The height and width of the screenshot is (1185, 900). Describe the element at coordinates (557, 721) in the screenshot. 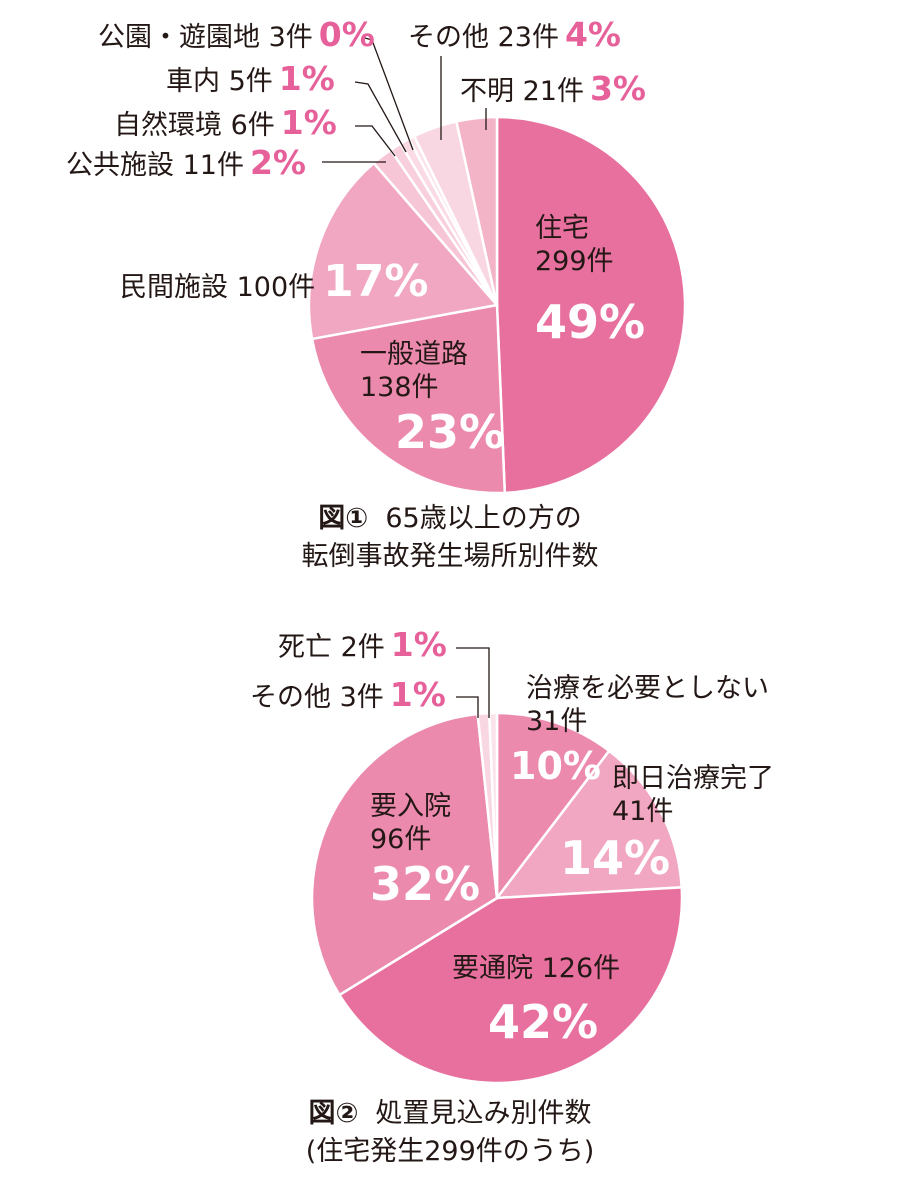

I see `label-no-treatment-count: 31件` at that location.